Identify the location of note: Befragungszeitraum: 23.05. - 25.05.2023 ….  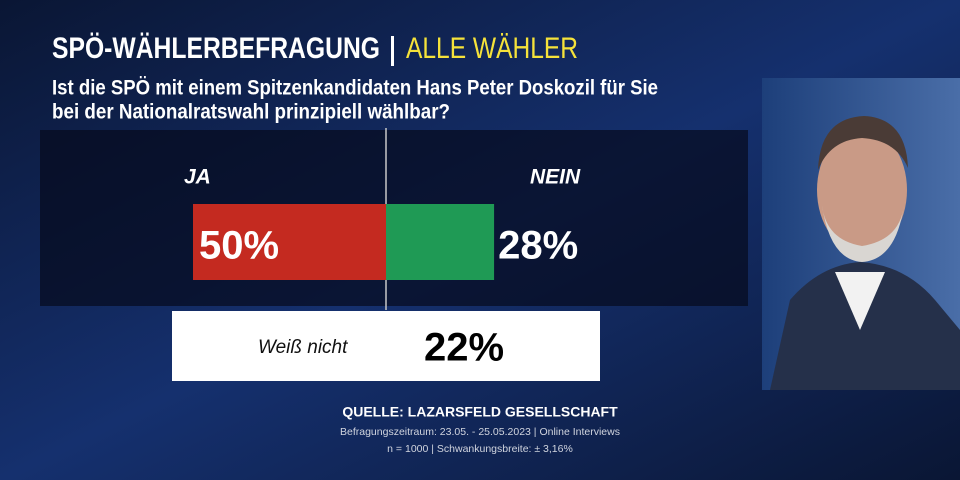
(480, 432).